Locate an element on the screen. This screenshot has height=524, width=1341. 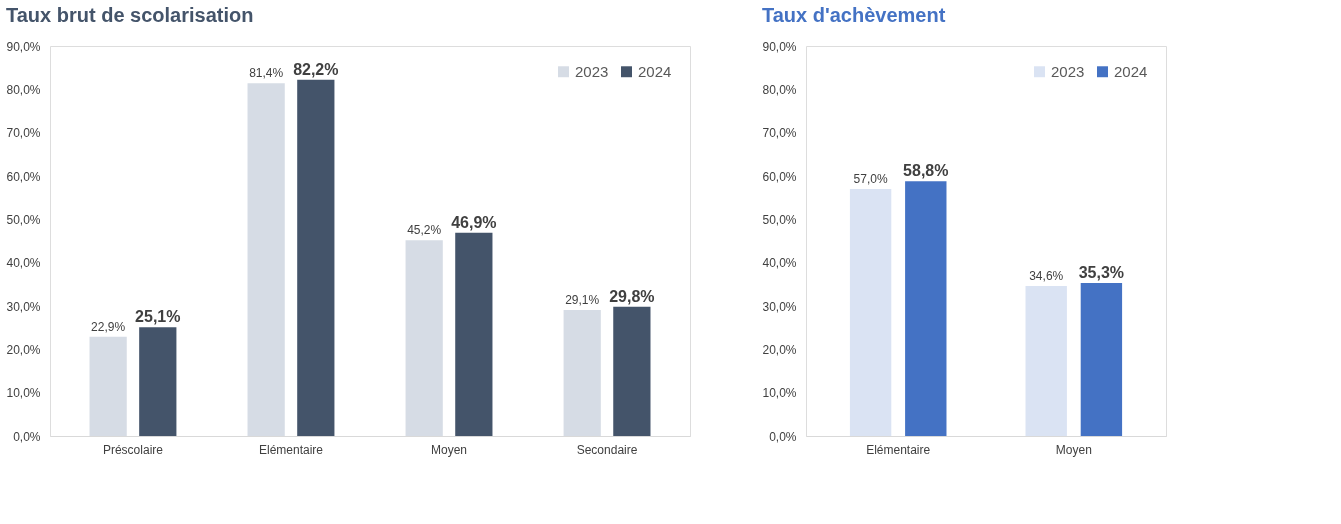
data-label: 29,1% is located at coordinates (582, 299).